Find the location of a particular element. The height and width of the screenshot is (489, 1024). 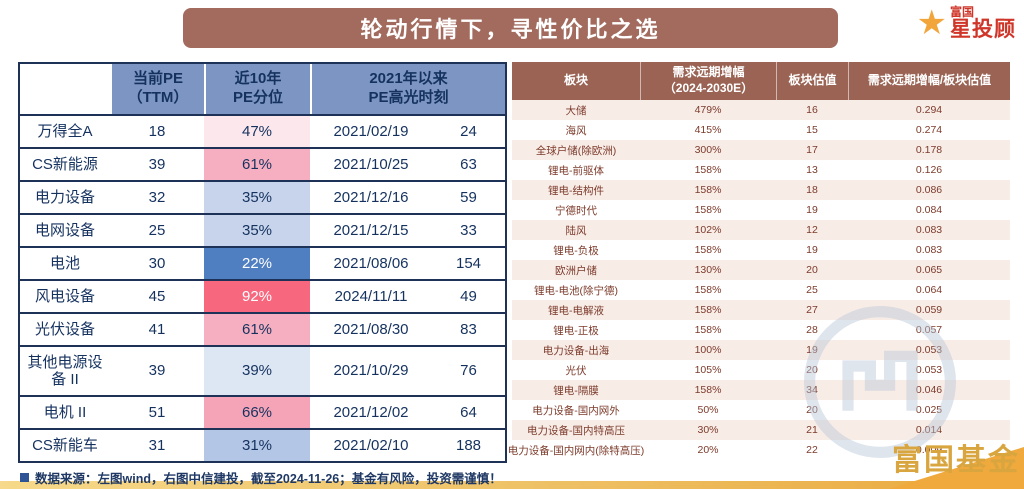

sector-name: 电力设备-国内网内(除特高压) is located at coordinates (576, 450).